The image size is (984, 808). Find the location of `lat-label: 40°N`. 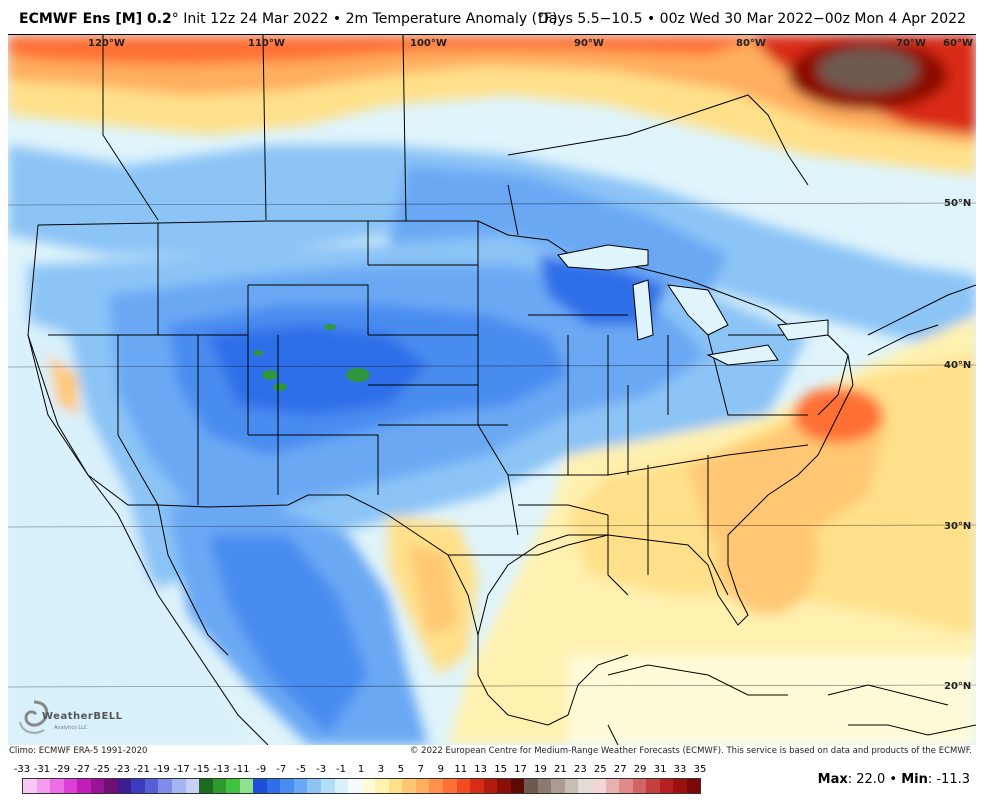

lat-label: 40°N is located at coordinates (958, 365).